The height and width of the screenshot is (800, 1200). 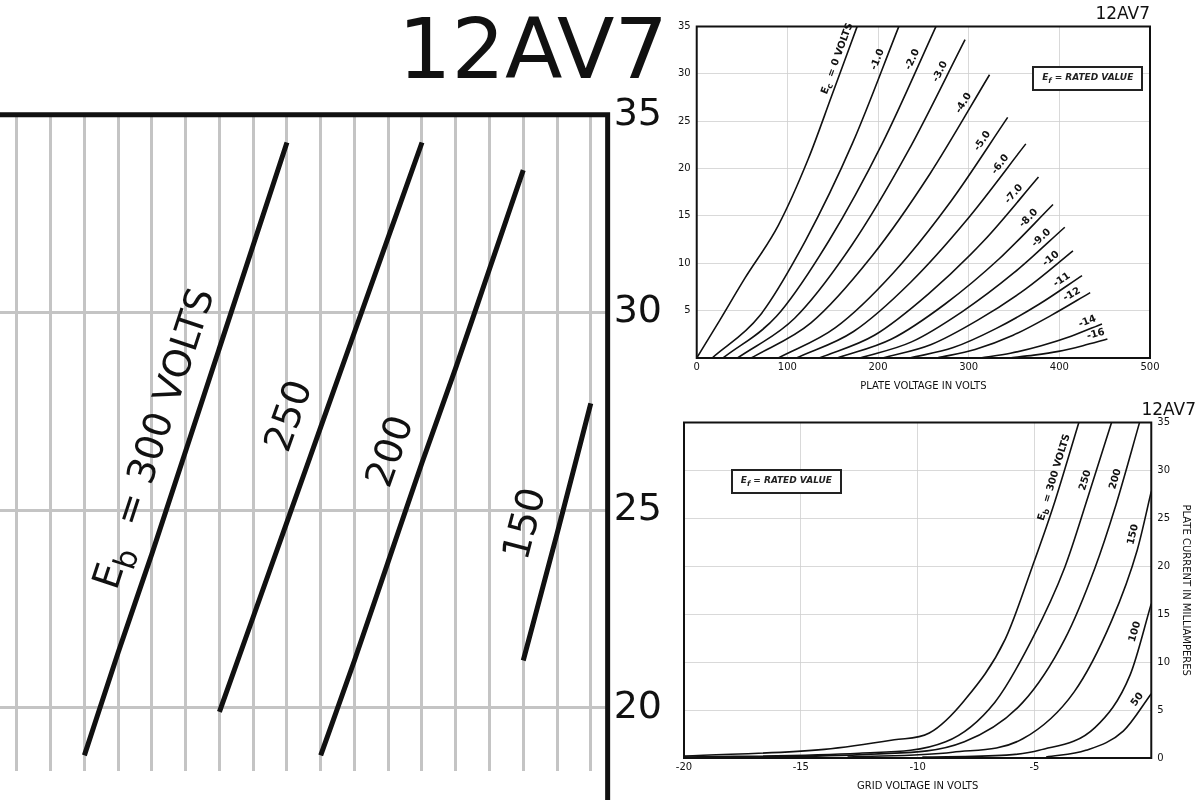 I want to click on x-axis-title: GRID VOLTAGE IN VOLTS, so click(x=917, y=785).